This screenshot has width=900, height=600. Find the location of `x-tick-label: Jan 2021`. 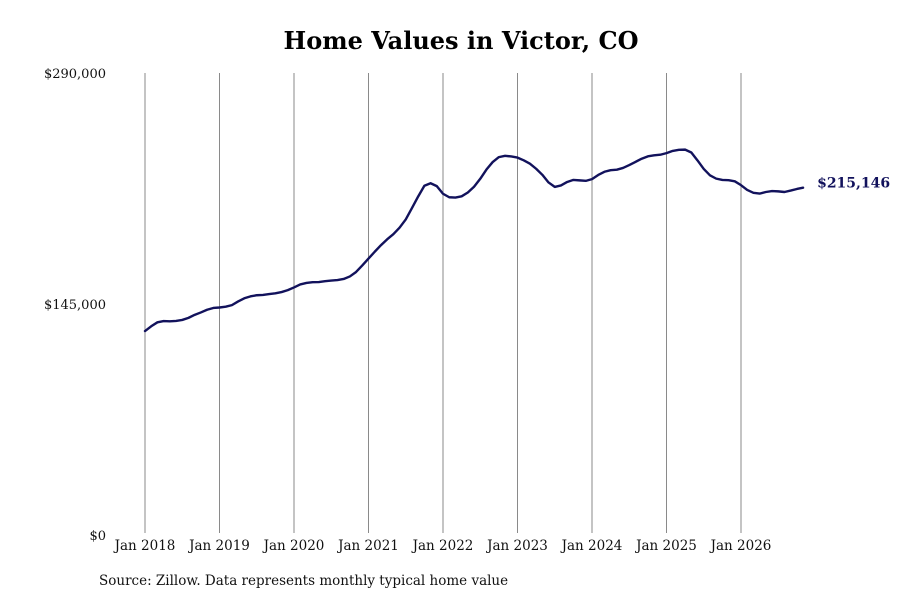

x-tick-label: Jan 2021 is located at coordinates (367, 546).